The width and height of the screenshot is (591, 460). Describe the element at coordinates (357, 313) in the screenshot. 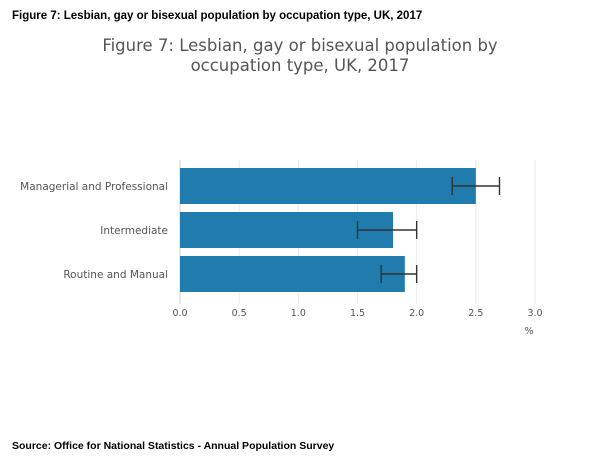

I see `x-tick-label: 1.5` at that location.